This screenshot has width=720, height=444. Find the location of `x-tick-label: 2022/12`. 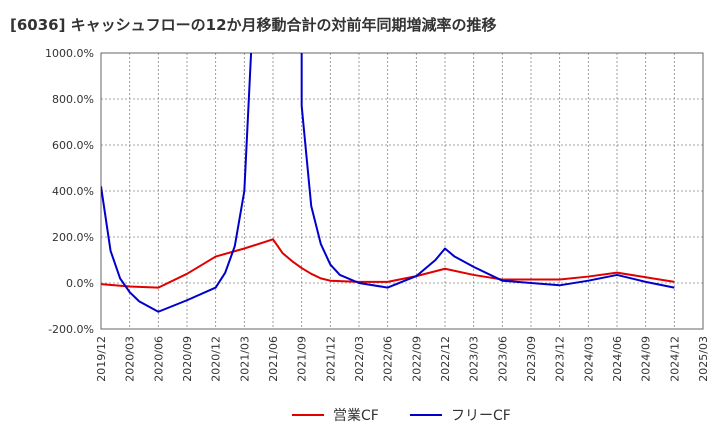

x-tick-label: 2022/12 is located at coordinates (445, 359).